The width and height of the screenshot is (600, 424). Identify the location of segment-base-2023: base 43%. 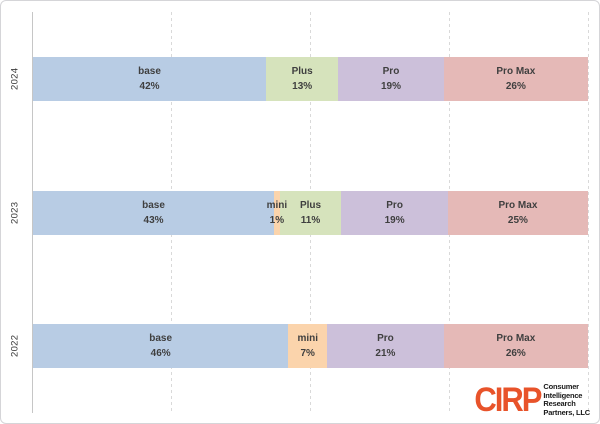
(154, 212).